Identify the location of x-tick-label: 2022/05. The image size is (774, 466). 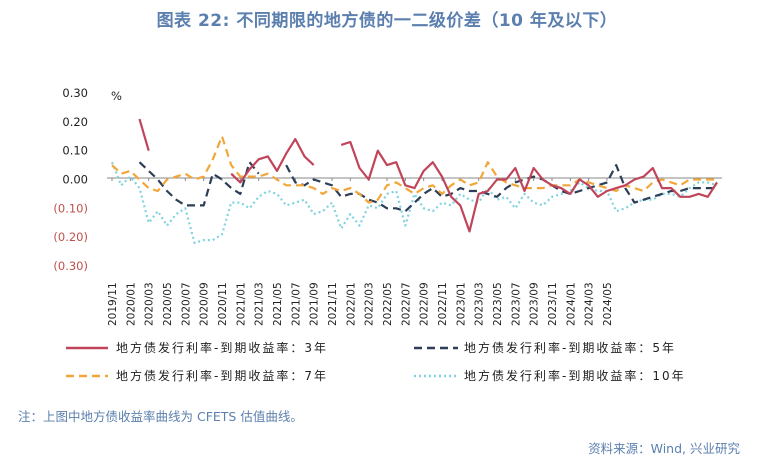
(388, 304).